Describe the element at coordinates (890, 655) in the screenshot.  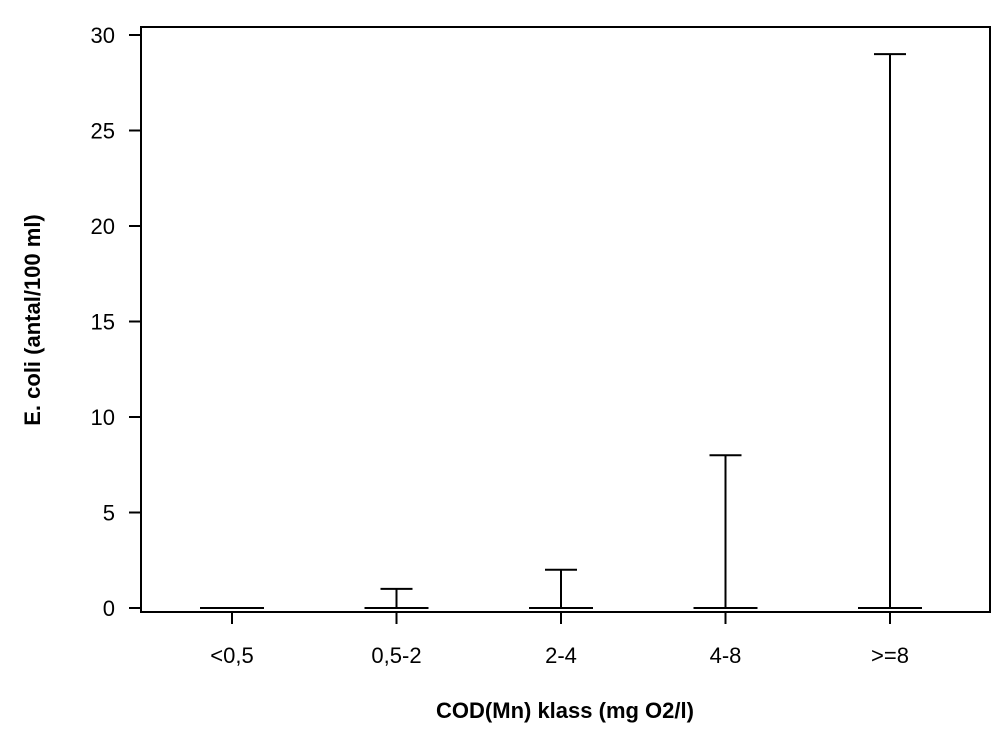
I see `x-tick-label: >=8` at that location.